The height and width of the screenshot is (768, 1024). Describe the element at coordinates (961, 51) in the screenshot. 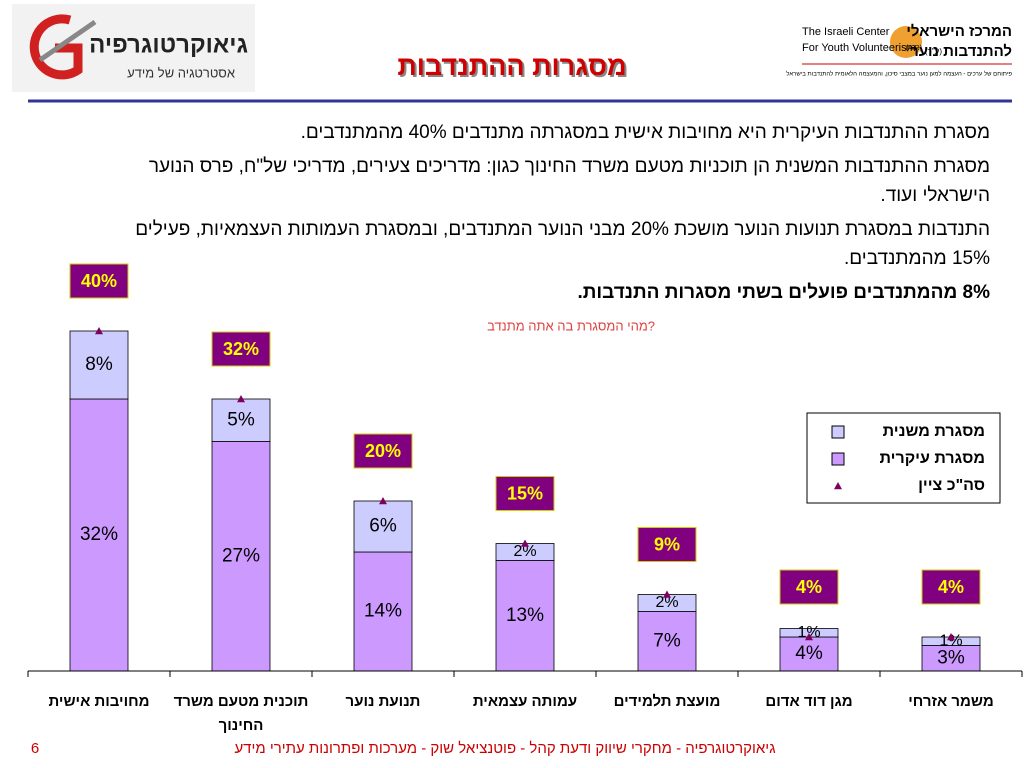

I see `logo-hebrew-2: להתנדבות נוער` at that location.